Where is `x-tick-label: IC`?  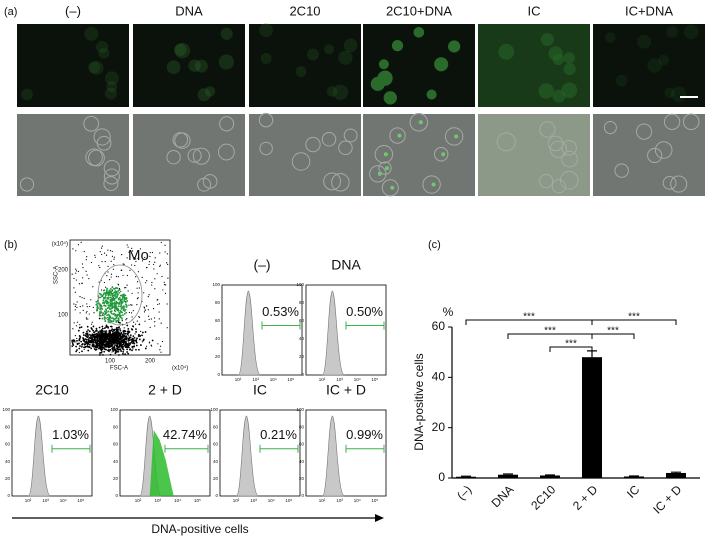 x-tick-label: IC is located at coordinates (633, 491).